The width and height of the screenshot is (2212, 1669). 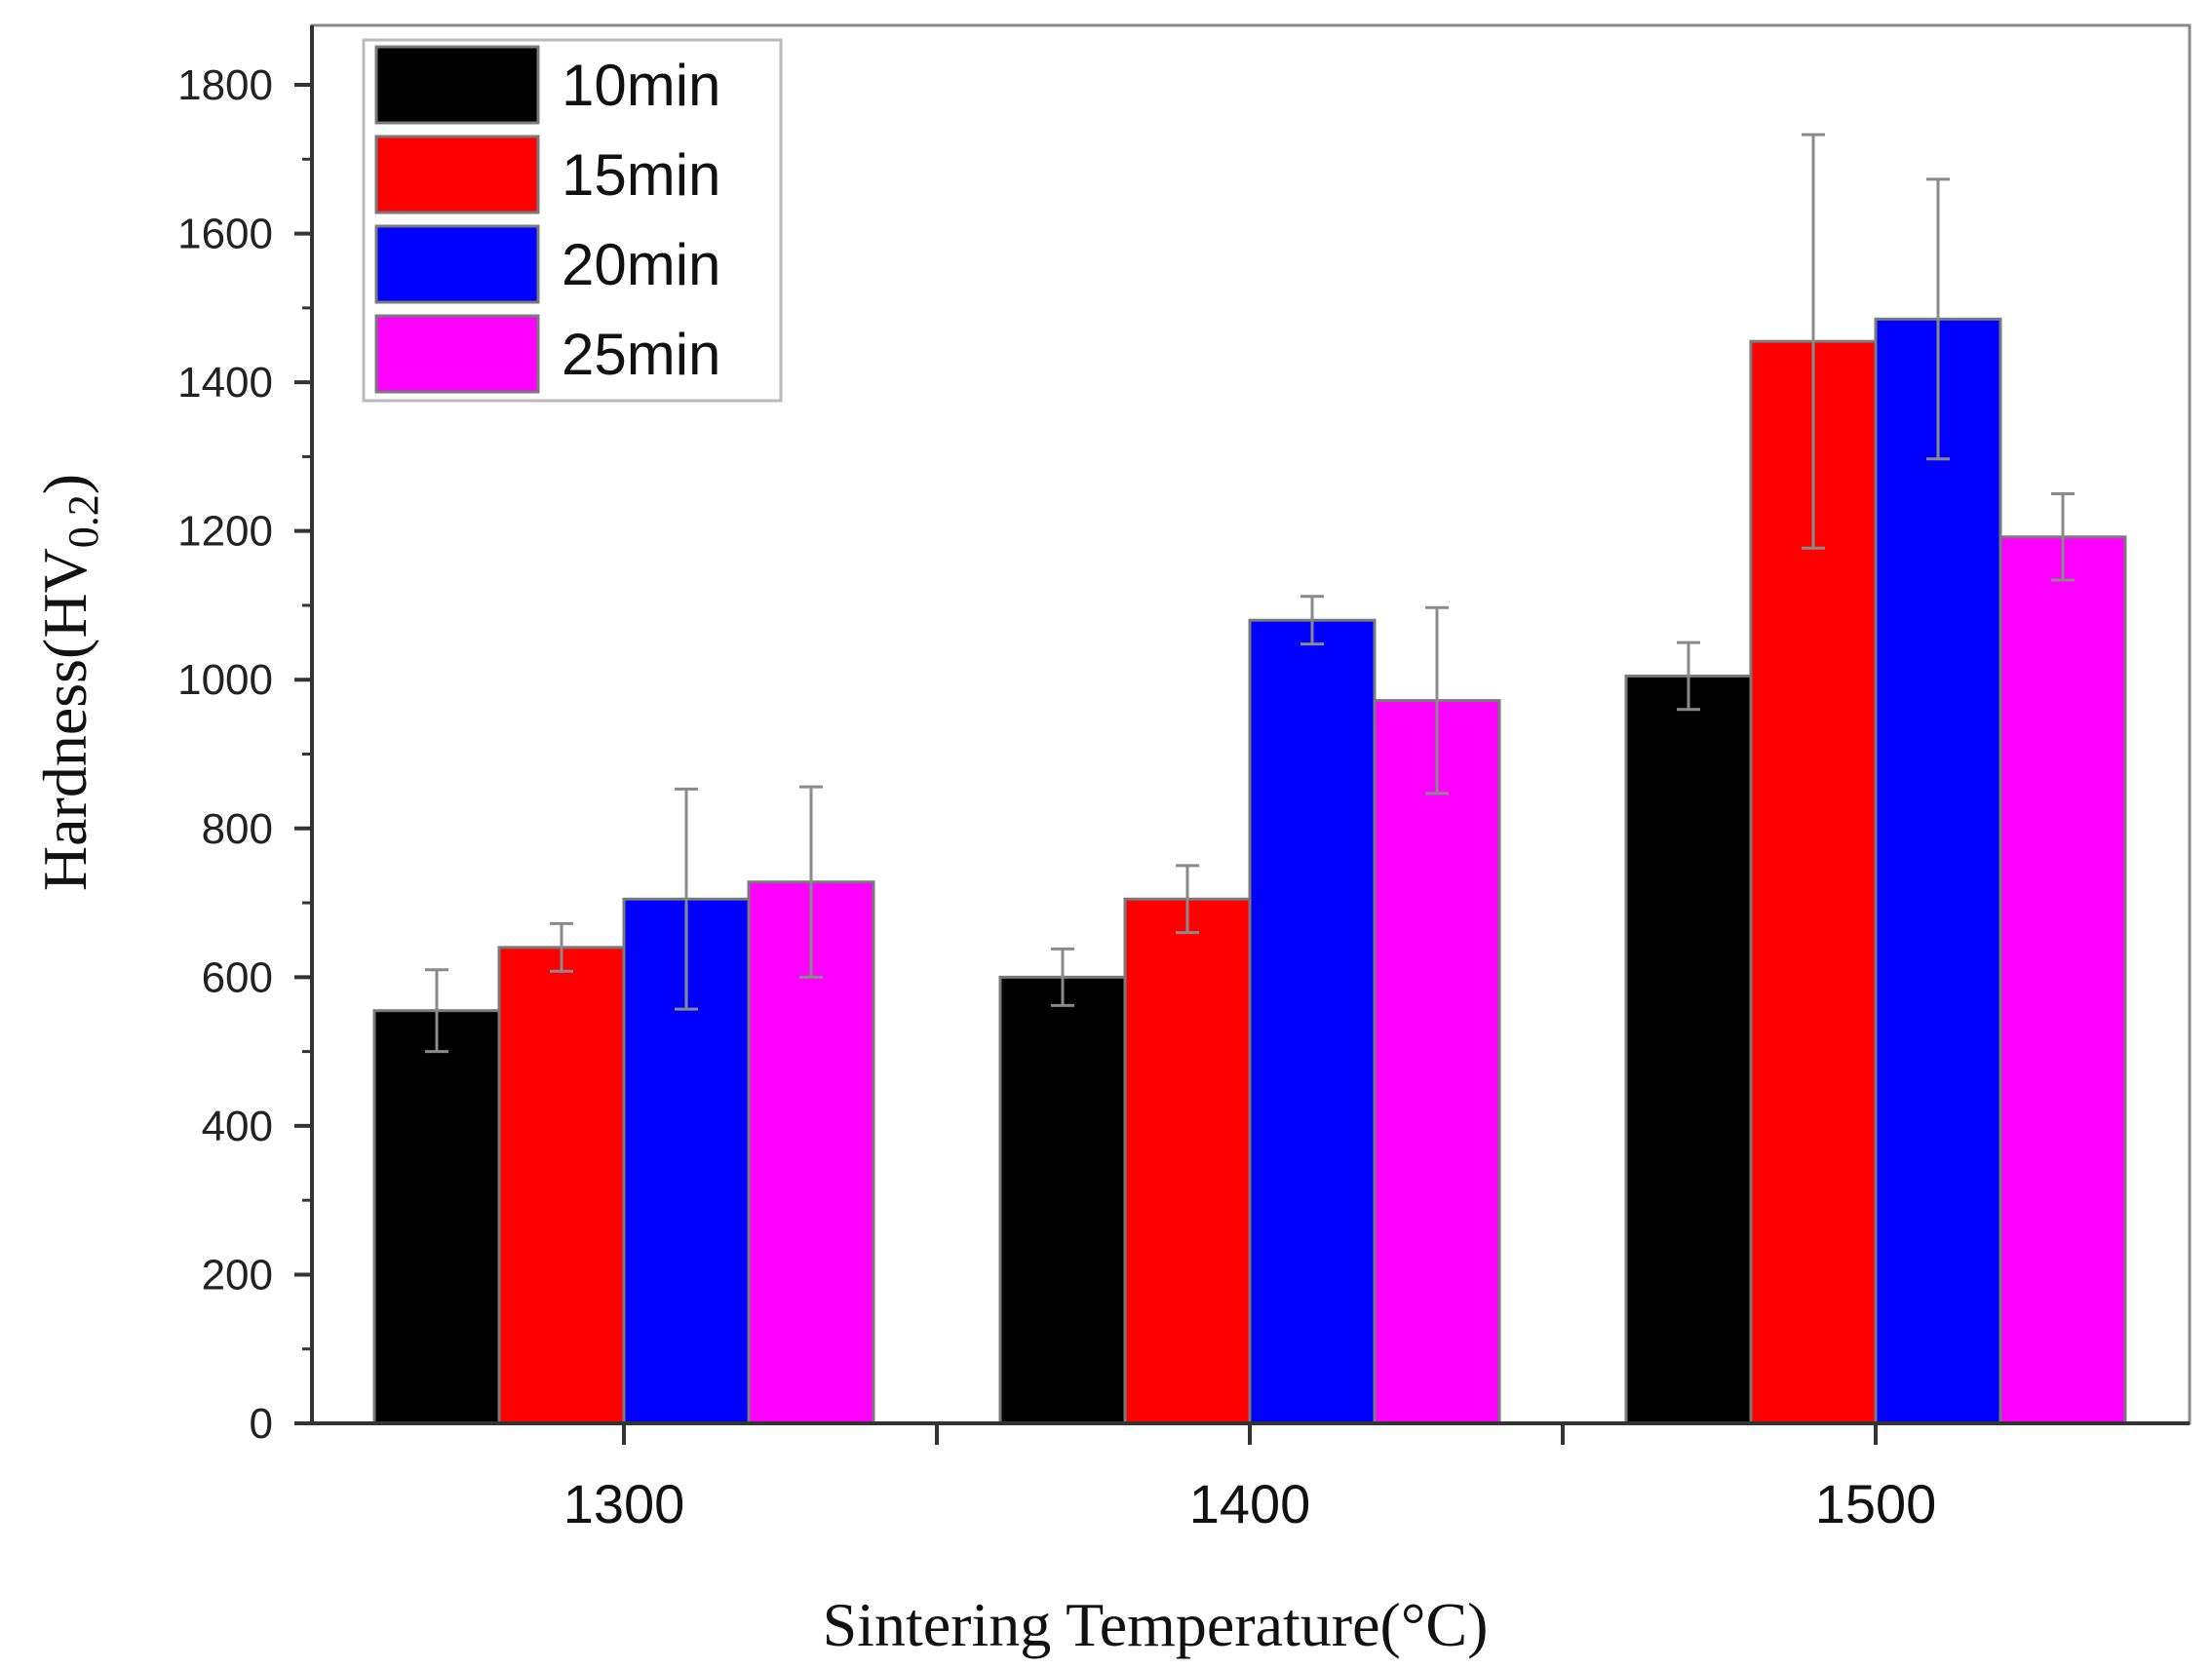 What do you see at coordinates (641, 175) in the screenshot?
I see `legend-label-15min: 15min` at bounding box center [641, 175].